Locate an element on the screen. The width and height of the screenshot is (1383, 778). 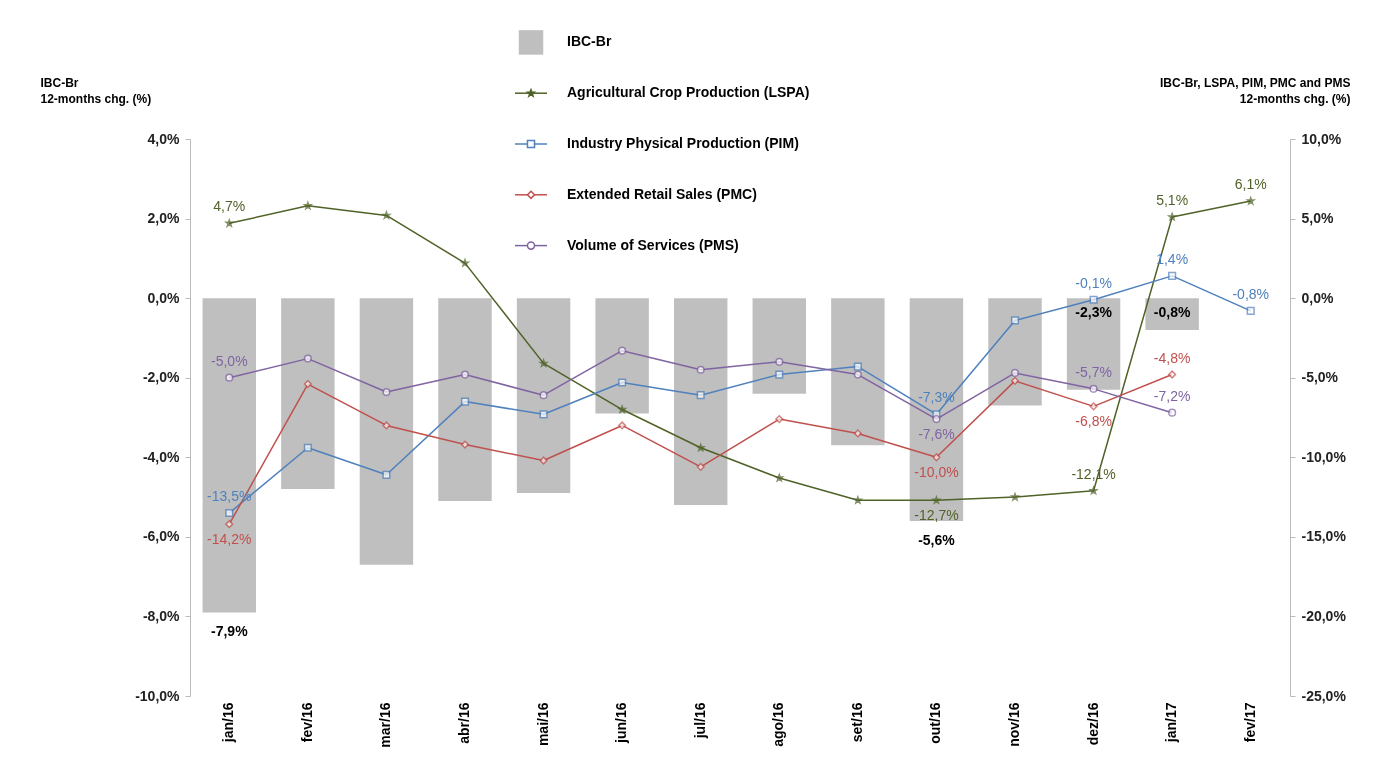
y-tick-label: -4,0% is located at coordinates (161, 456).